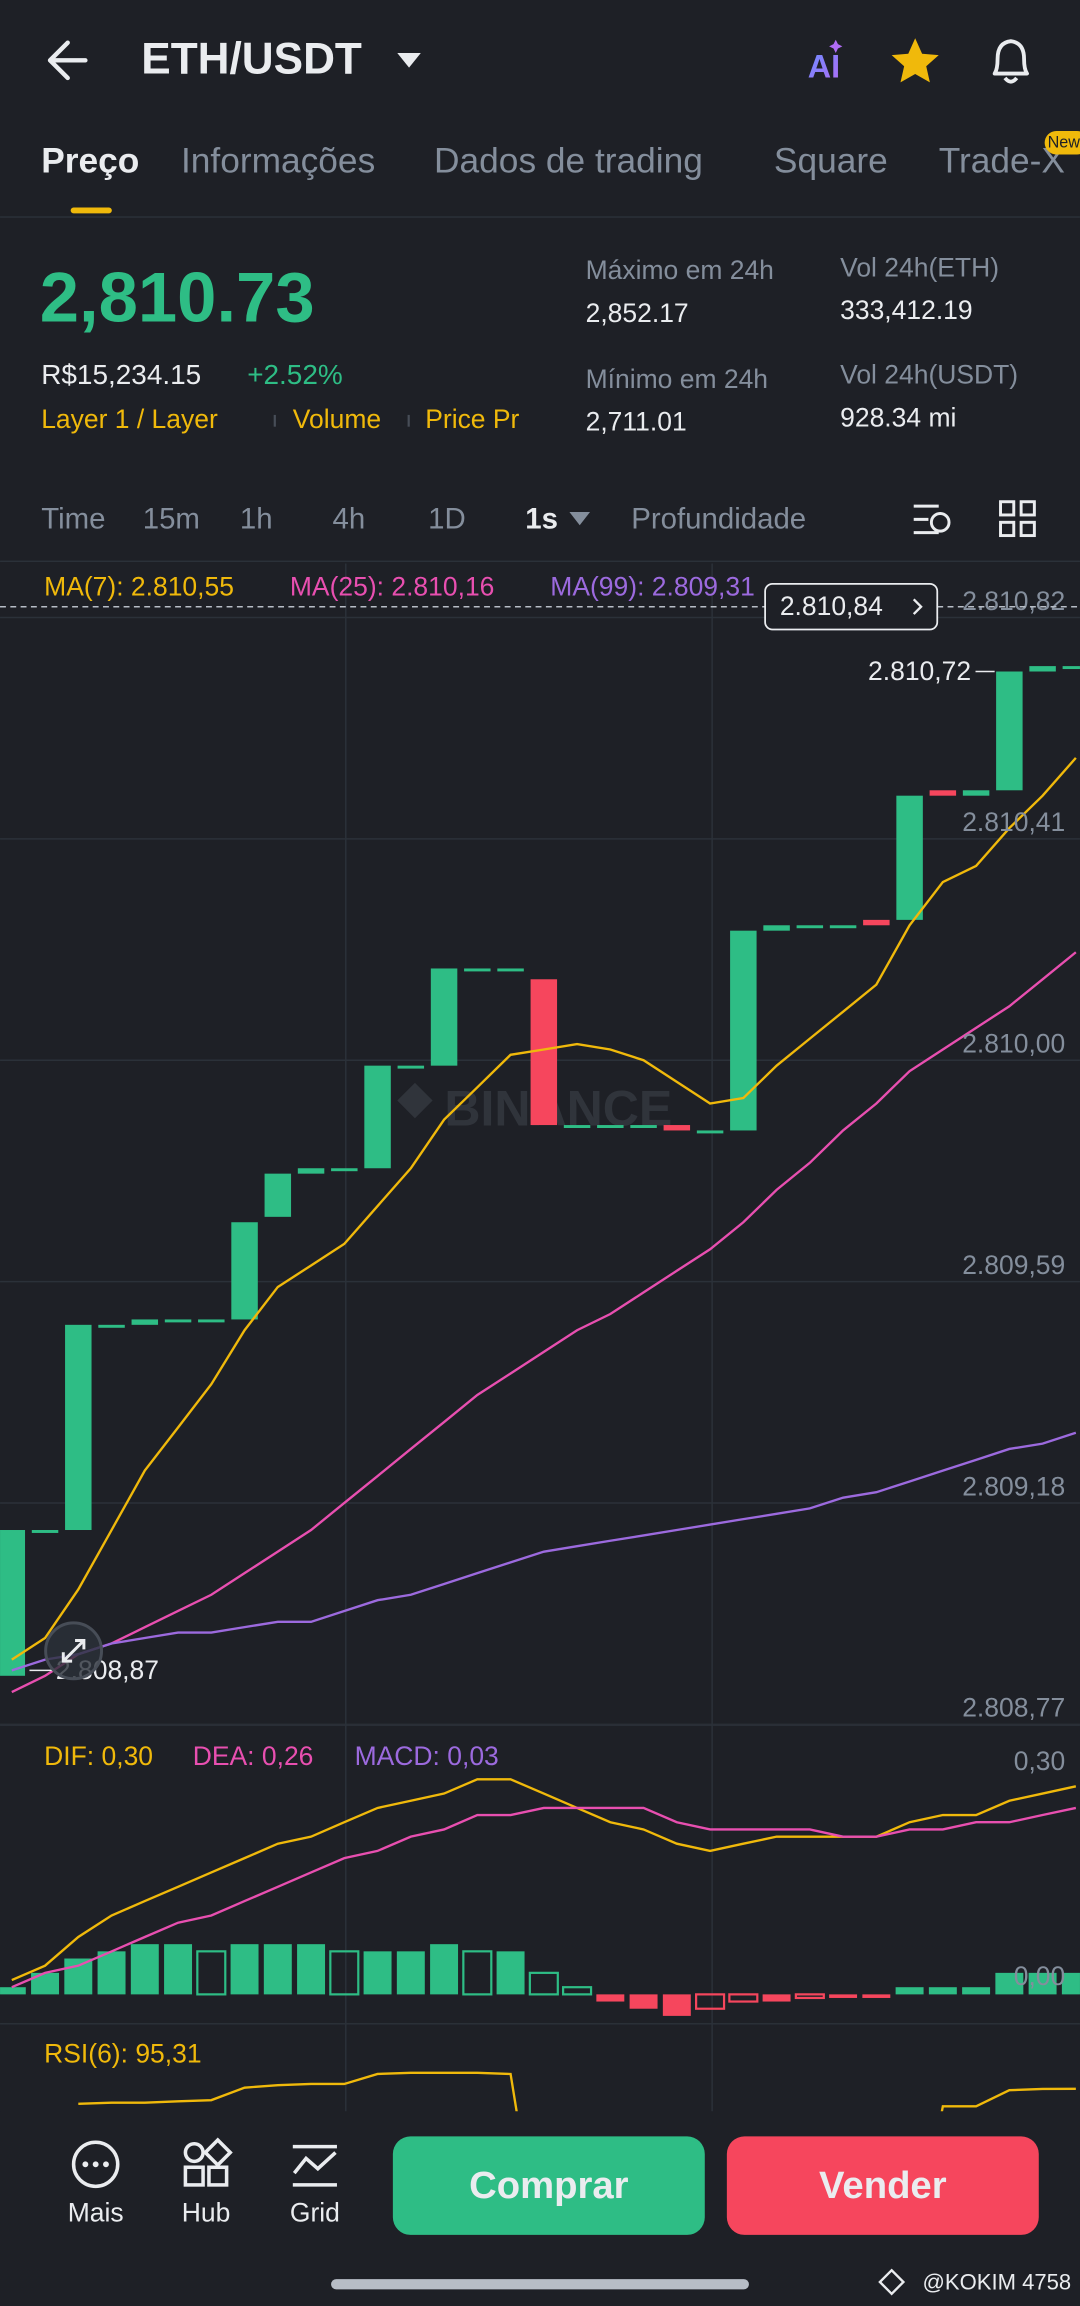 This screenshot has width=1080, height=2306. Describe the element at coordinates (637, 313) in the screenshot. I see `stat-value: 2,852.17` at that location.